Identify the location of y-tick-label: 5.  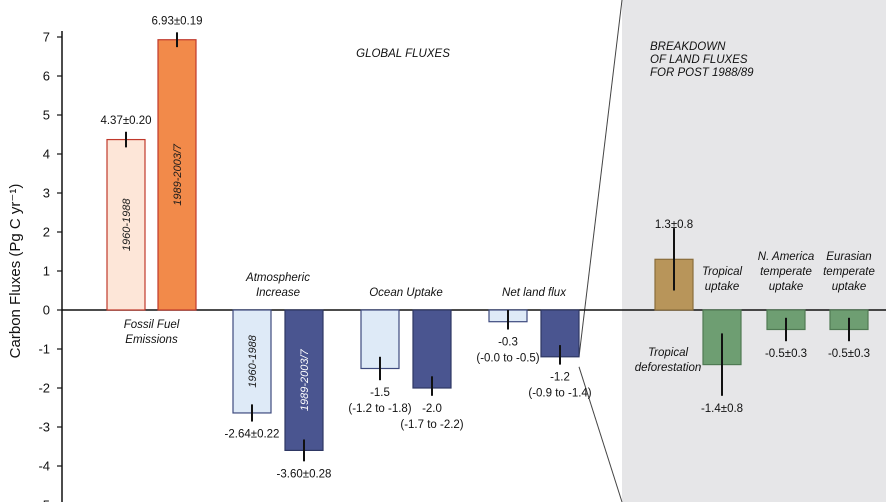
(46, 115).